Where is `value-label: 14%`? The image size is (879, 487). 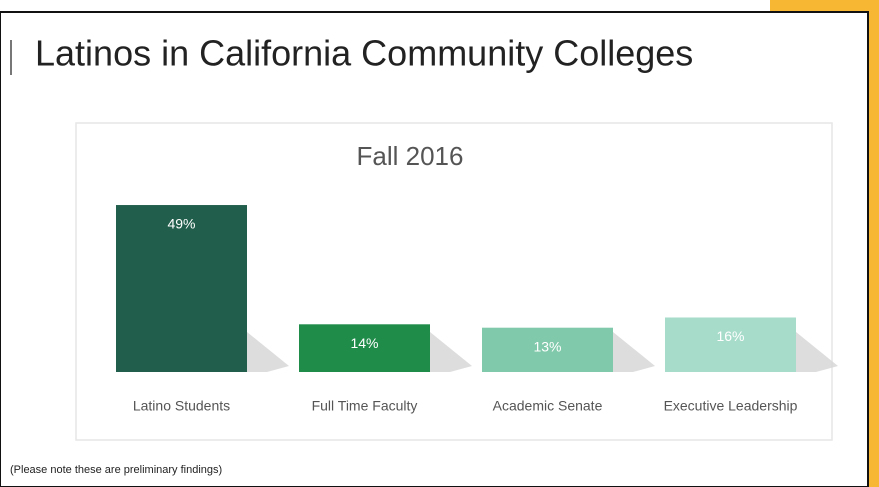
value-label: 14% is located at coordinates (364, 343).